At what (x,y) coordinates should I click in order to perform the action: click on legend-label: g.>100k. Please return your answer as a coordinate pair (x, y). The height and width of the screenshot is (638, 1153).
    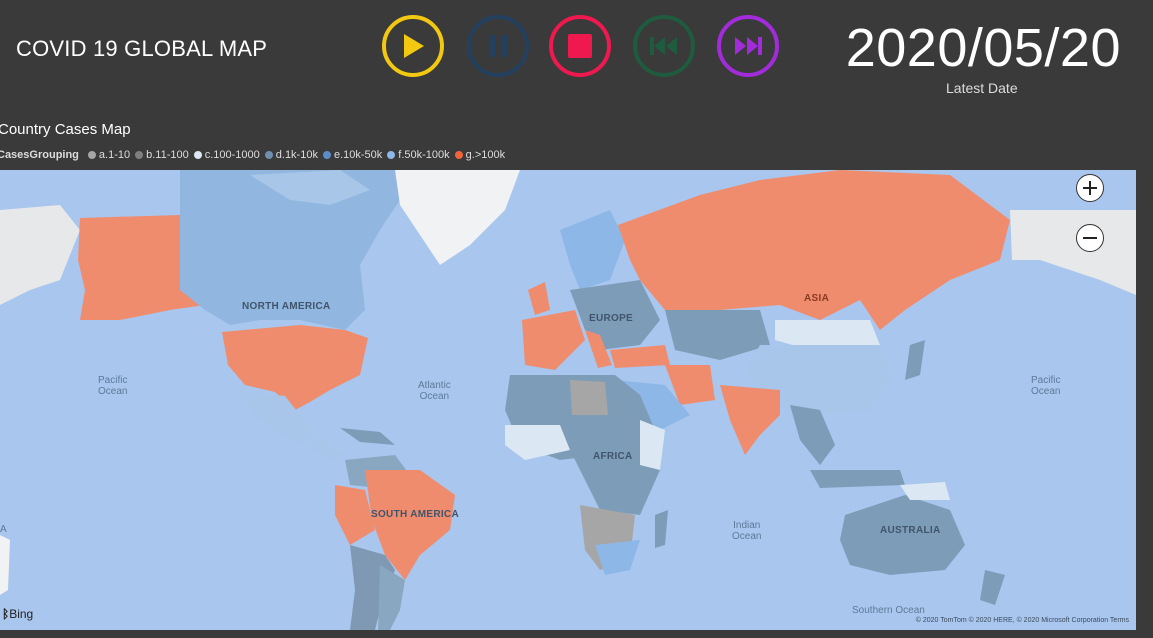
    Looking at the image, I should click on (485, 155).